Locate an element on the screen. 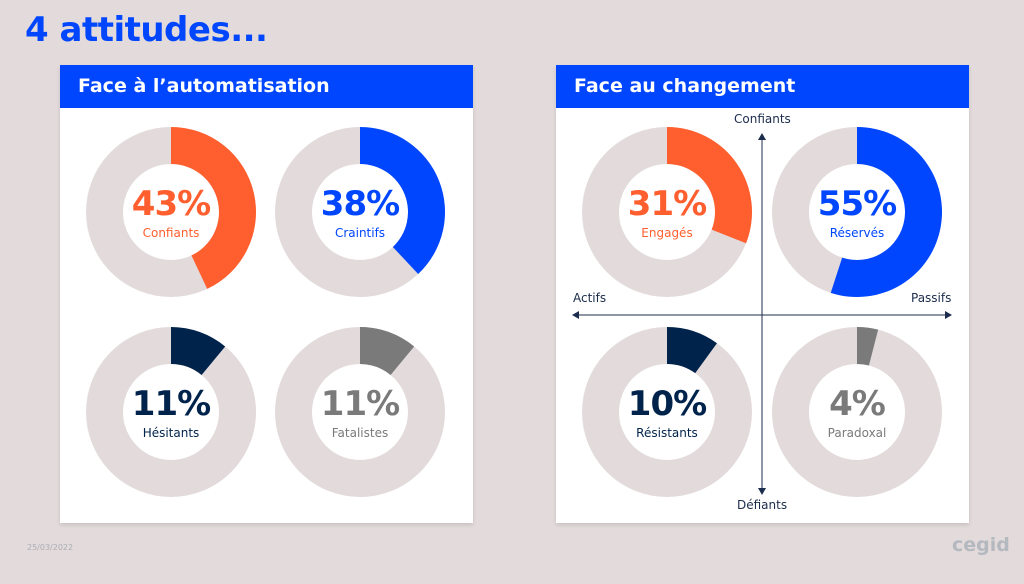  donut-label: Réservés is located at coordinates (857, 233).